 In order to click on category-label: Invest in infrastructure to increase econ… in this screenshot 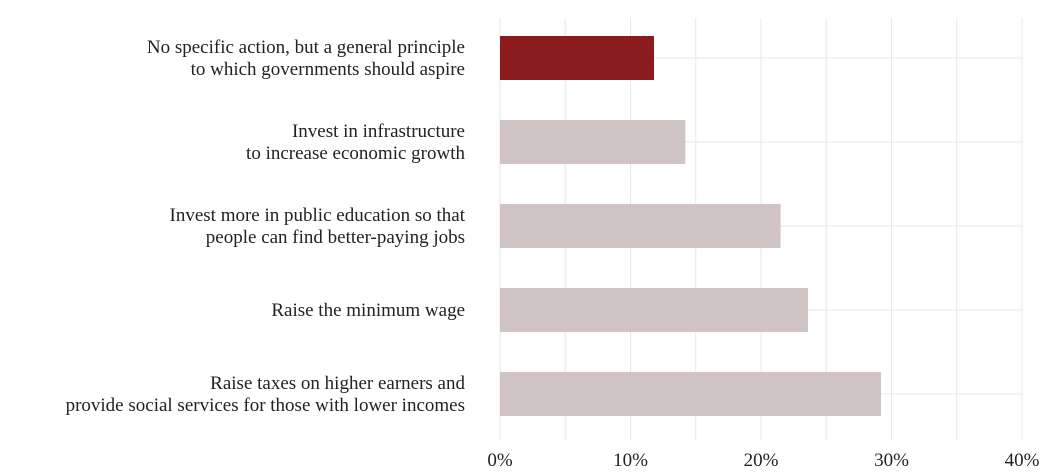, I will do `click(355, 142)`.